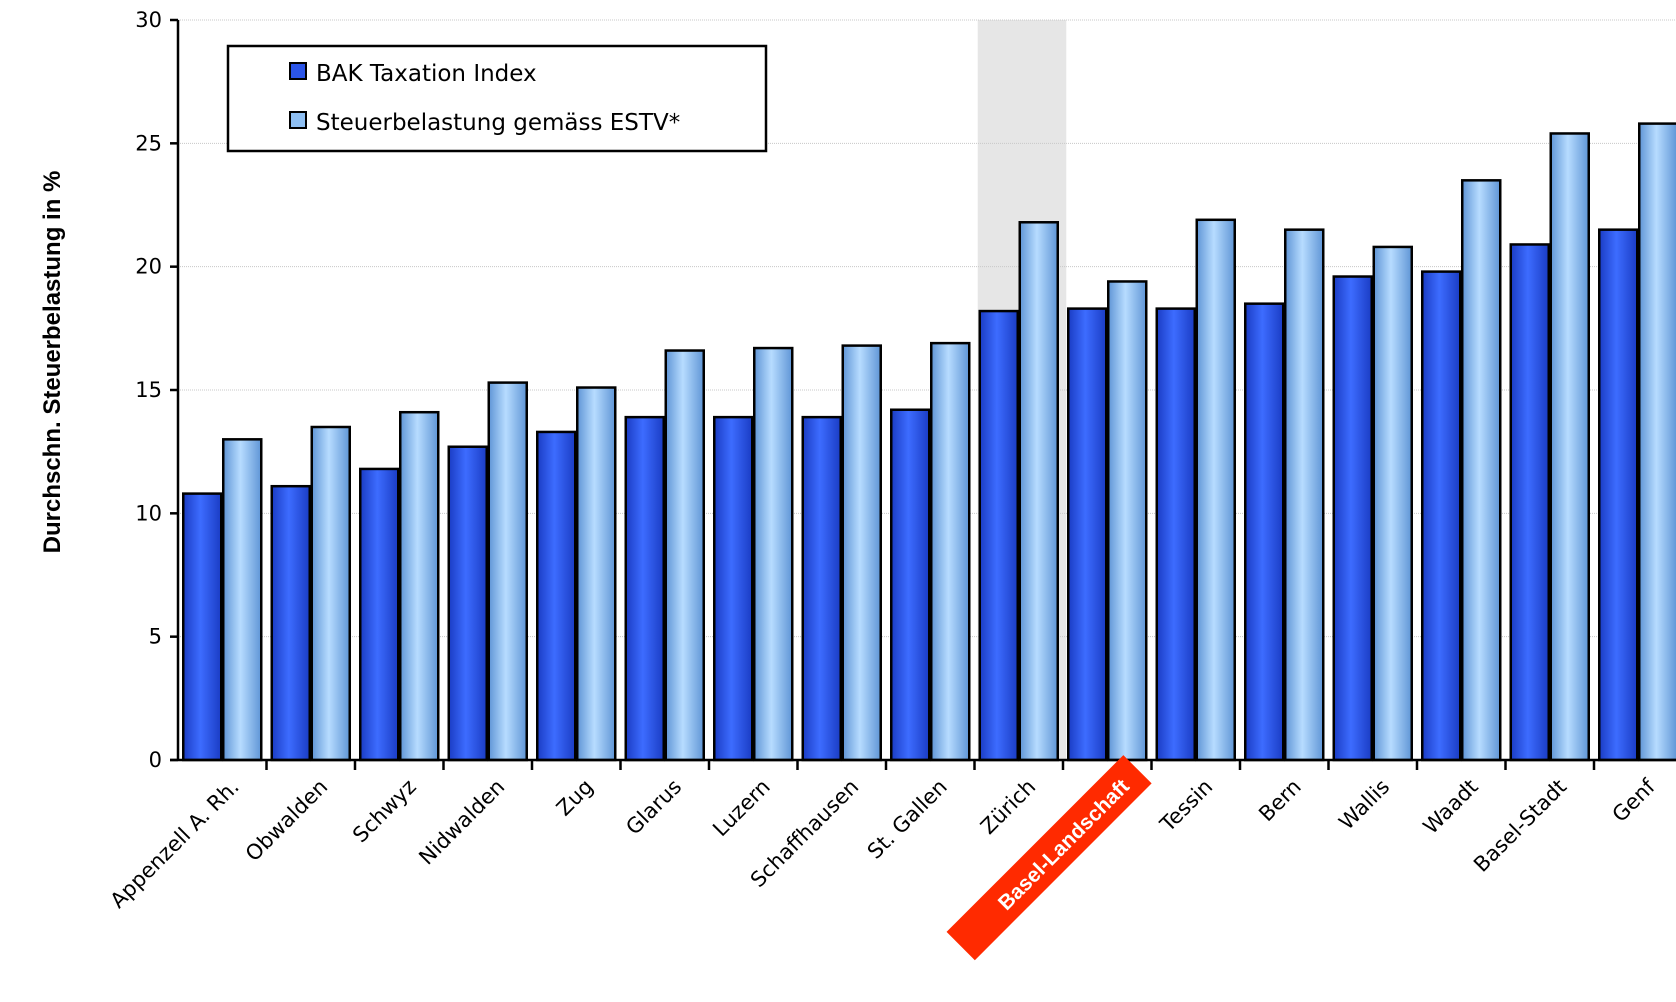 This screenshot has height=1002, width=1676. I want to click on category-label: St. Gallen, so click(907, 819).